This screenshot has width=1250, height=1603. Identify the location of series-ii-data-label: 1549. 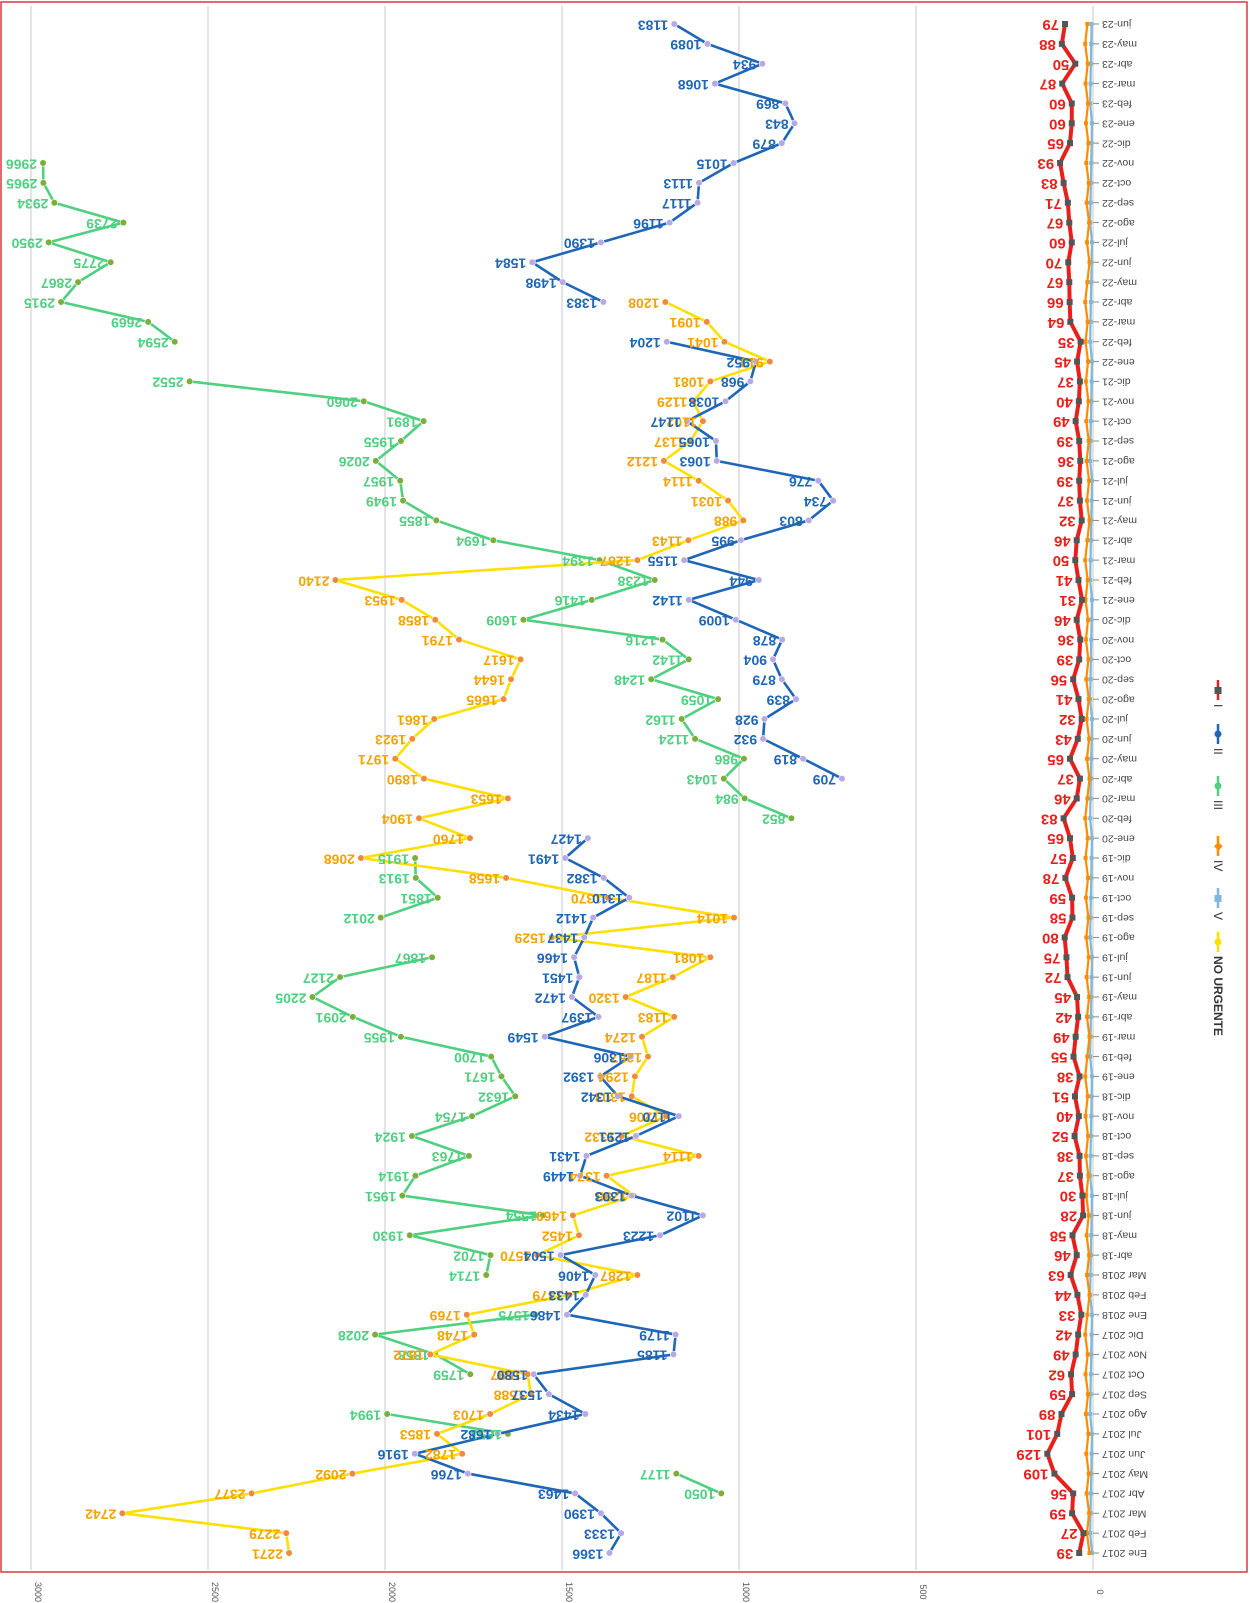
(522, 1038).